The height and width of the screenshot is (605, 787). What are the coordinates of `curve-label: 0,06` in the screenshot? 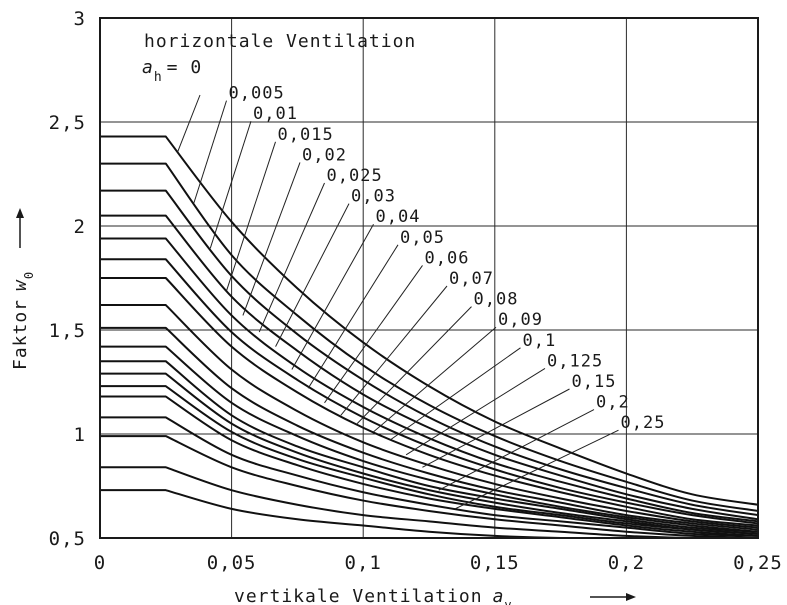 It's located at (447, 258).